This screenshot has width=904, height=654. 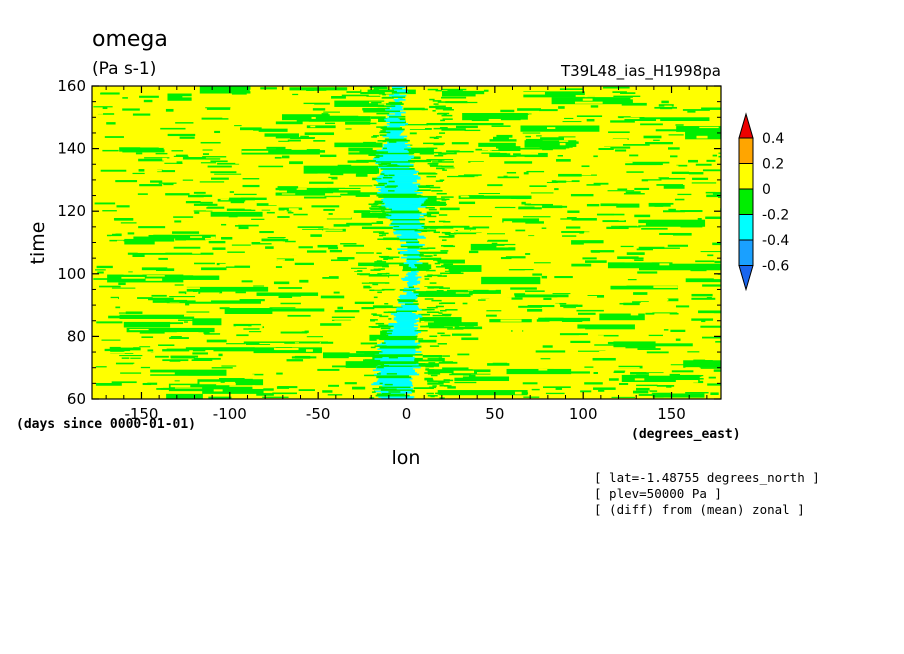 I want to click on colorbar-box, so click(x=746, y=150).